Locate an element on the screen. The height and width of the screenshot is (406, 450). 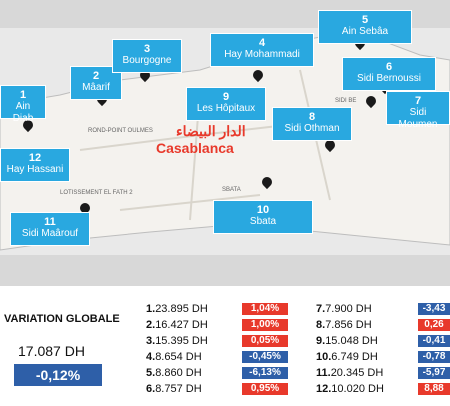
district-number: 2 is located at coordinates (96, 76).